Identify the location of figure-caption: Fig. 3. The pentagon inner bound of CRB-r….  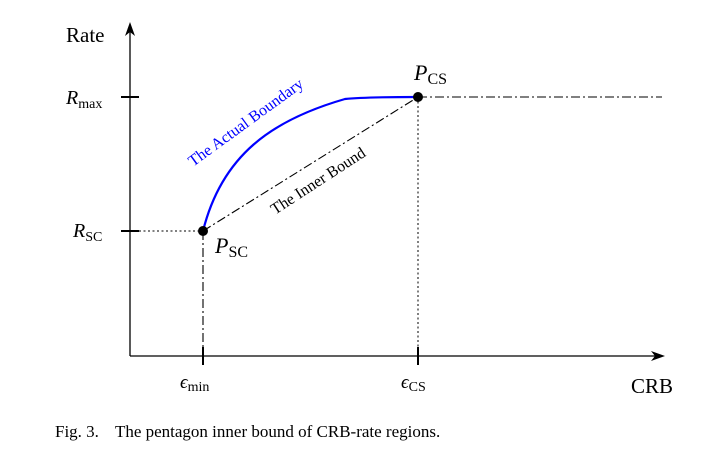
(375, 432).